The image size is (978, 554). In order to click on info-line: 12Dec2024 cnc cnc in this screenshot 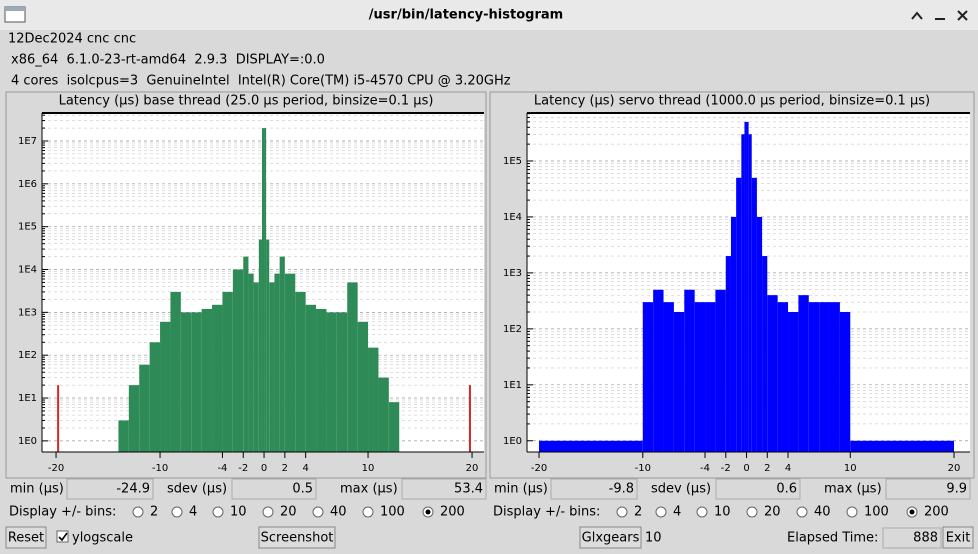, I will do `click(72, 39)`.